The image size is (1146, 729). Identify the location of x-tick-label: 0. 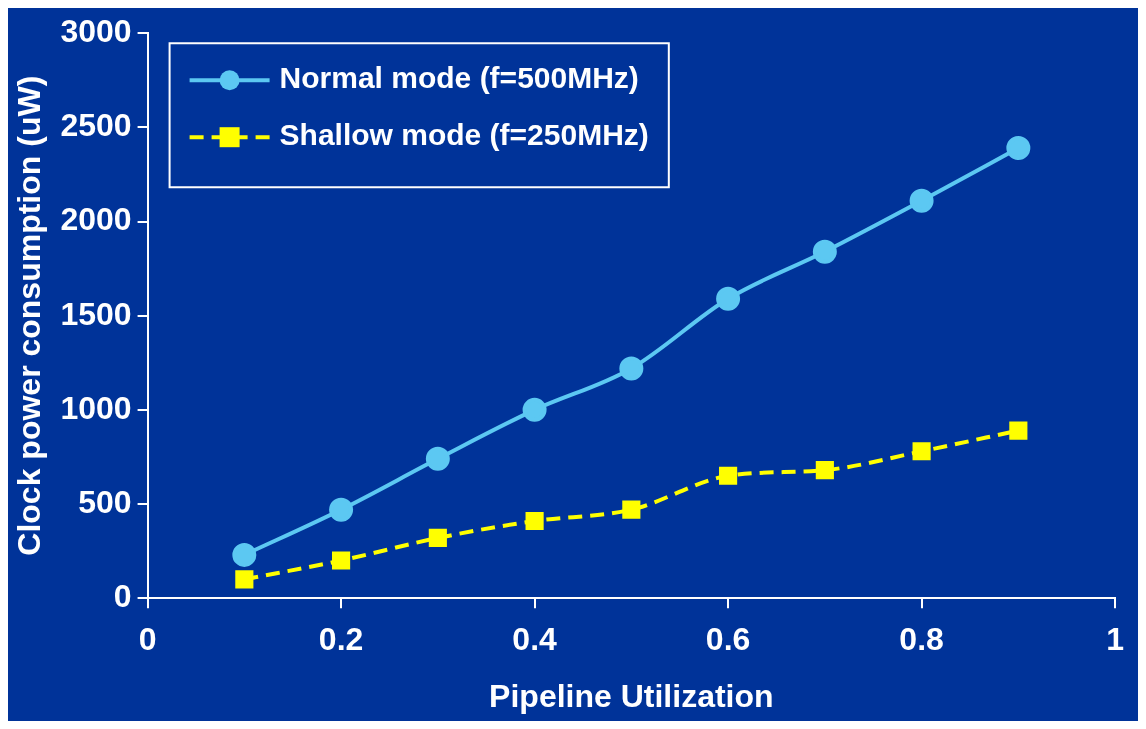
(147, 639).